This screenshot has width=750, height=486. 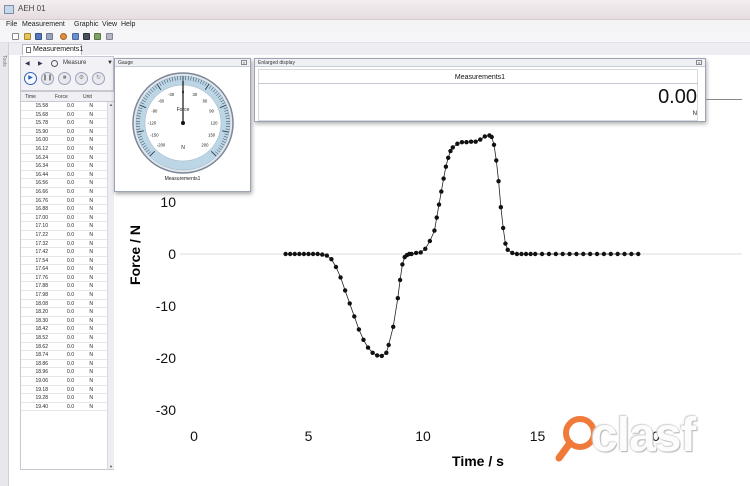 What do you see at coordinates (64, 106) in the screenshot?
I see `table-row: 15.58 0.0 N` at bounding box center [64, 106].